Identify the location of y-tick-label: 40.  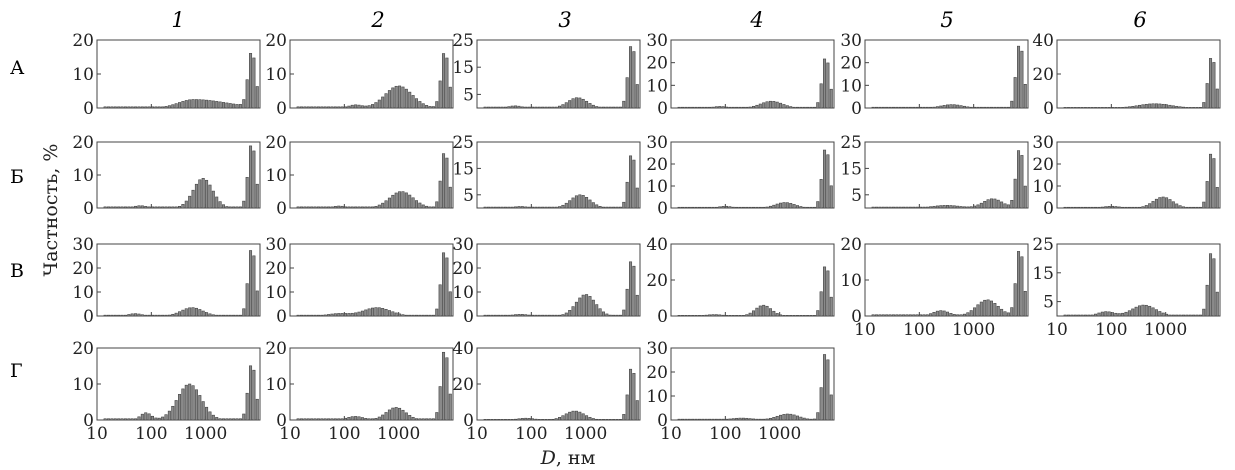
(1043, 41).